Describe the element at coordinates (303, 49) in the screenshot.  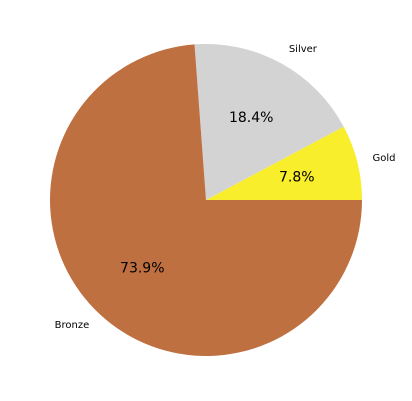
I see `pie-category-label-silver: Silver` at that location.